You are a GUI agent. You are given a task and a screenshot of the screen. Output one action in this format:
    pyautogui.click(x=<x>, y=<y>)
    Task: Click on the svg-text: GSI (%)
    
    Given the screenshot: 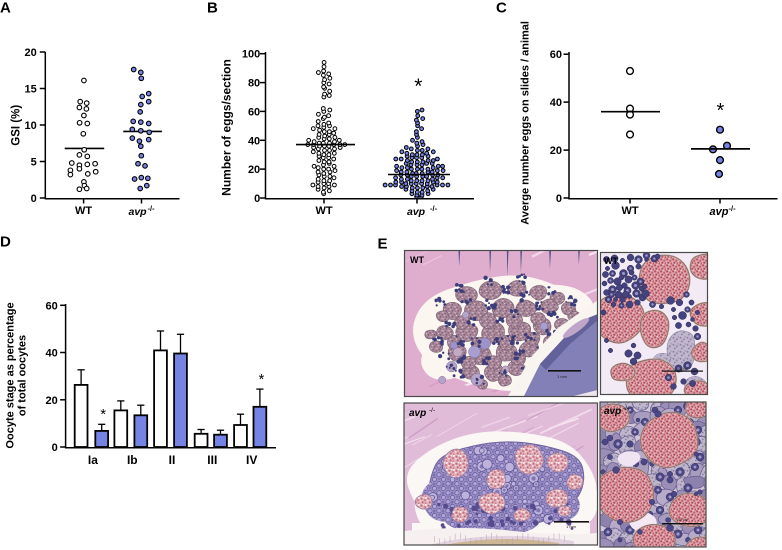 What is the action you would take?
    pyautogui.click(x=17, y=125)
    